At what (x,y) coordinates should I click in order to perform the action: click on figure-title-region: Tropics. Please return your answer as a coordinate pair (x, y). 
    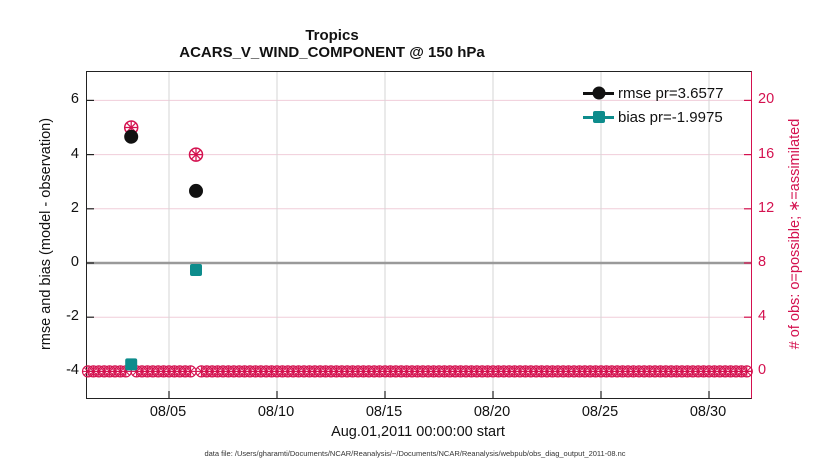
    Looking at the image, I should click on (332, 35).